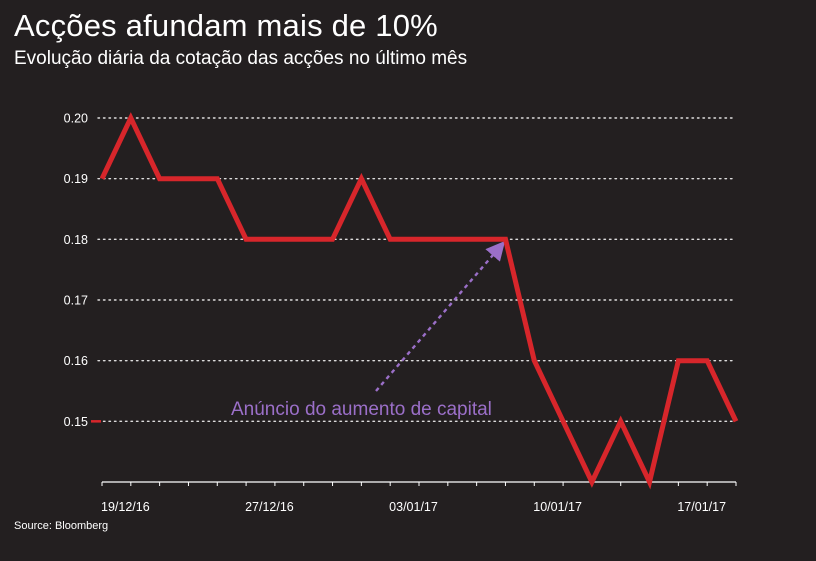 This screenshot has width=816, height=561. I want to click on source-note: Source: Bloomberg, so click(61, 526).